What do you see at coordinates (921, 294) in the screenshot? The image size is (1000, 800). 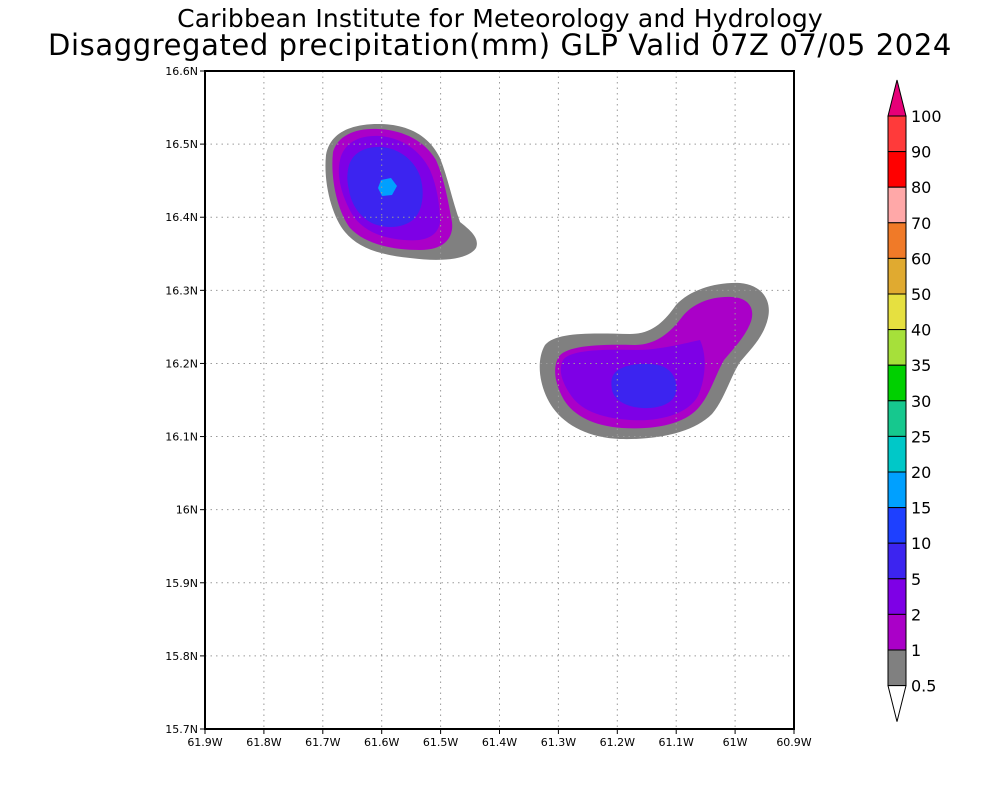 I see `legend-label: 50` at bounding box center [921, 294].